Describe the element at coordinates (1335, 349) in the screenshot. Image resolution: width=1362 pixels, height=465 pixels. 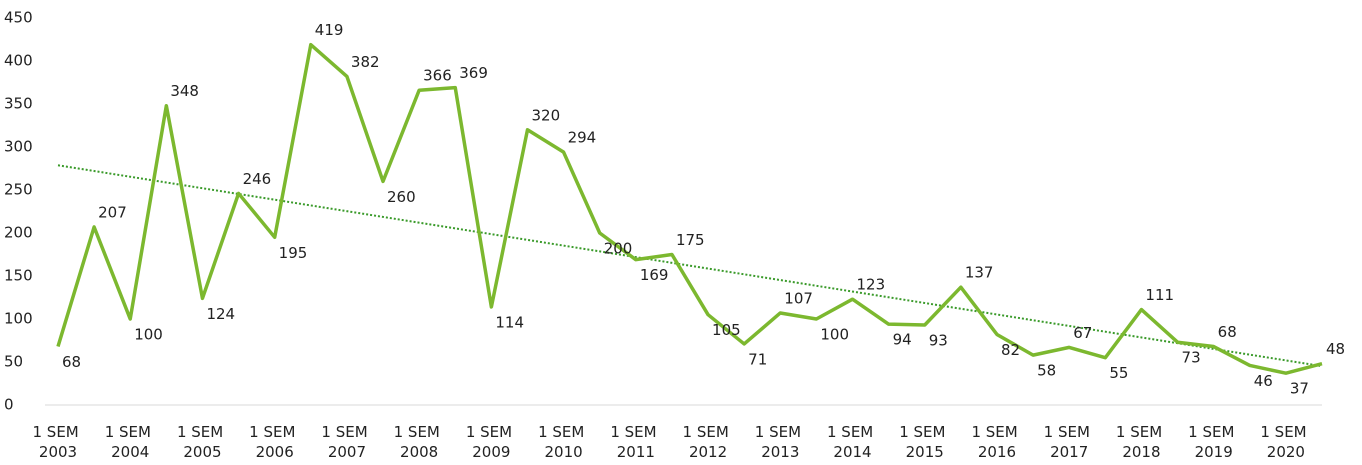
I see `data-label: 48` at that location.